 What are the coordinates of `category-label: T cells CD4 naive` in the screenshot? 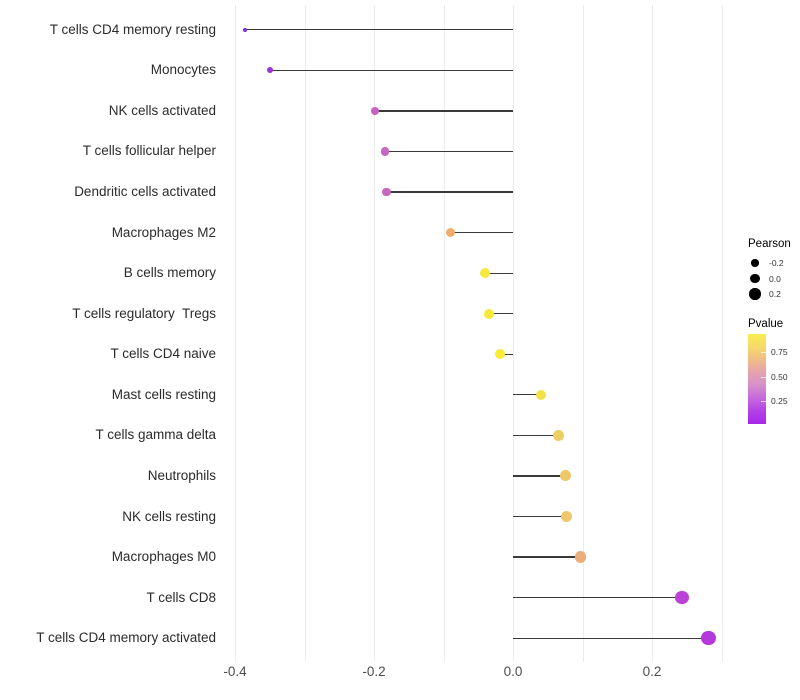 It's located at (163, 354).